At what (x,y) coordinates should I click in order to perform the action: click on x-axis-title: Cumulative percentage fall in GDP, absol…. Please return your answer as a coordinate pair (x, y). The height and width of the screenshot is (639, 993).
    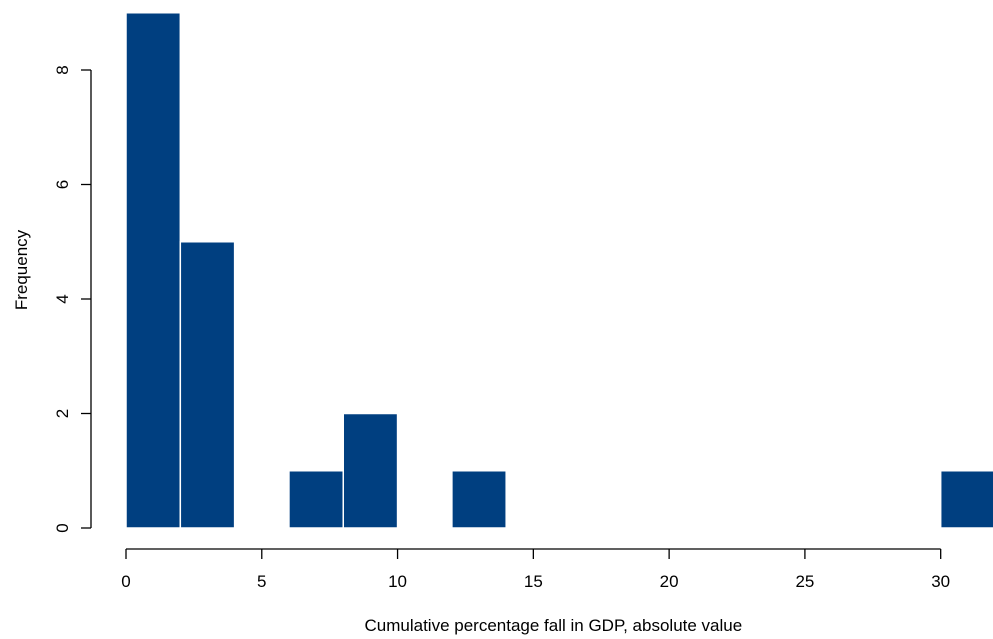
    Looking at the image, I should click on (554, 625).